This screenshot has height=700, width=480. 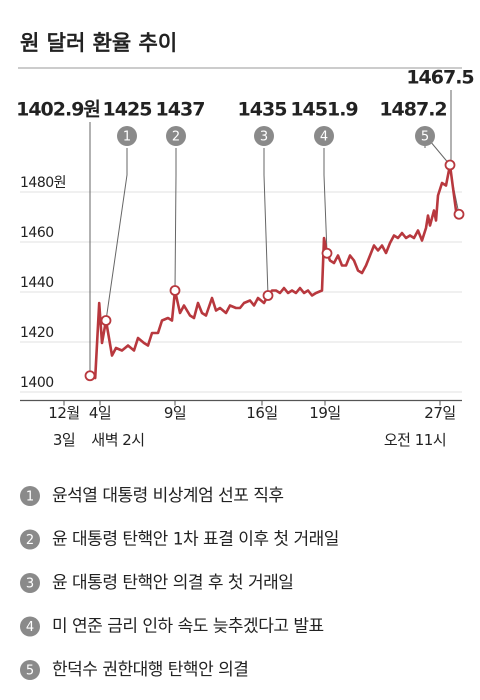 I want to click on badge-number: 2, so click(x=176, y=137).